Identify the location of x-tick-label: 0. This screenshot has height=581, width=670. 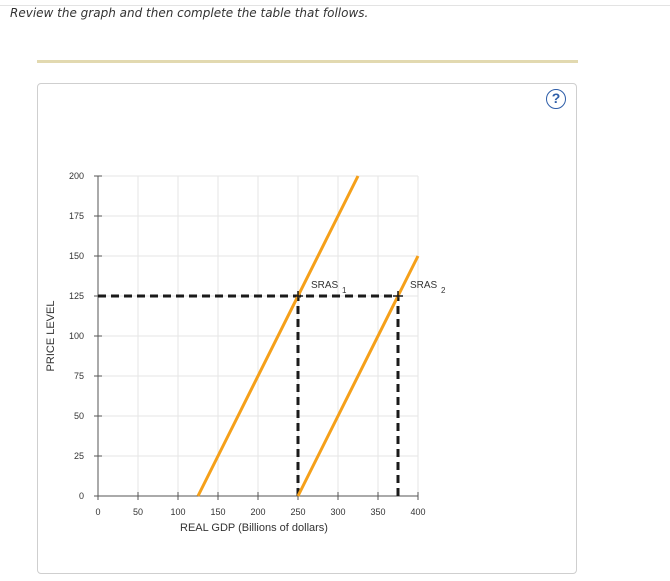
(97, 512).